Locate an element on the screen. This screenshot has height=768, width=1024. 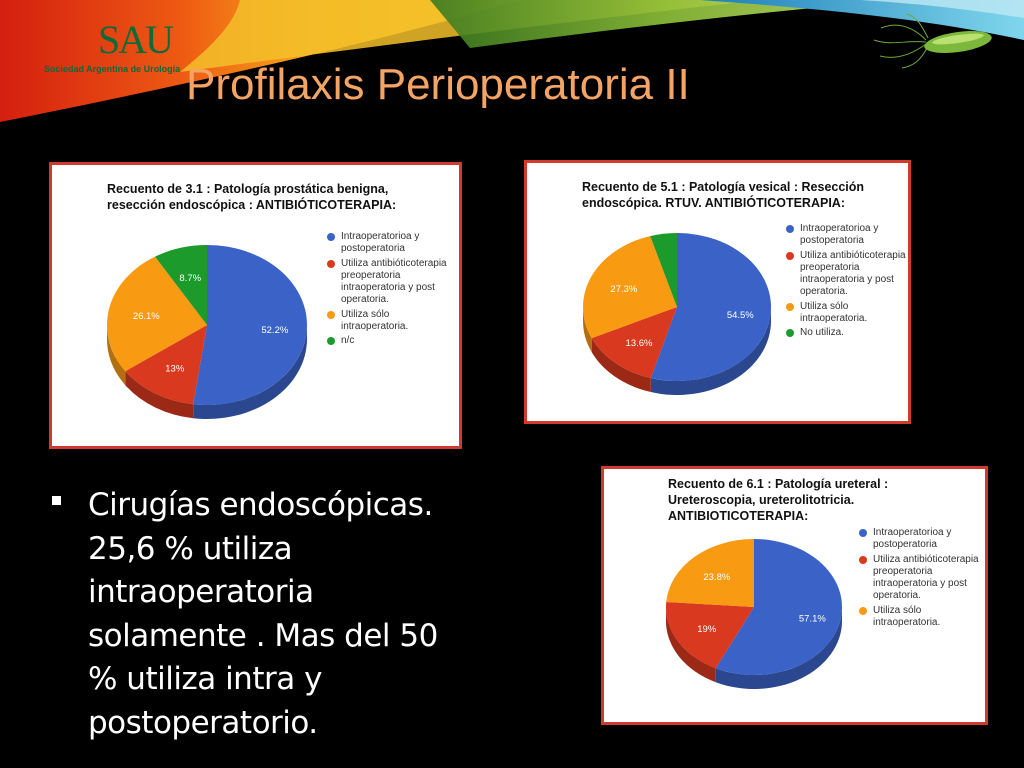
legend-item: No utiliza. is located at coordinates (846, 333).